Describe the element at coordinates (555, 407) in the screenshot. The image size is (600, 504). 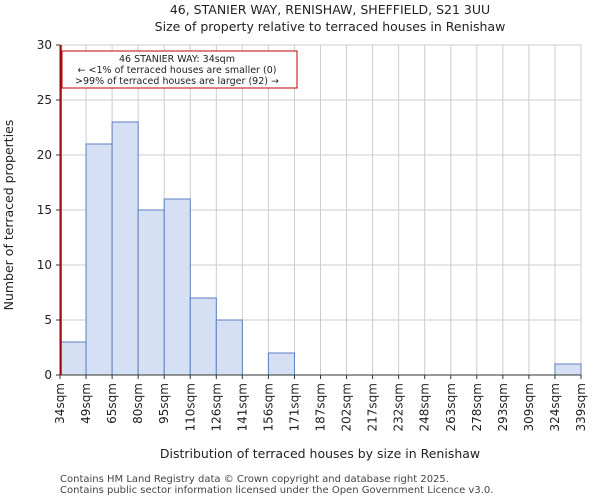
I see `x-tick-label-324sqm: 324sqm` at that location.